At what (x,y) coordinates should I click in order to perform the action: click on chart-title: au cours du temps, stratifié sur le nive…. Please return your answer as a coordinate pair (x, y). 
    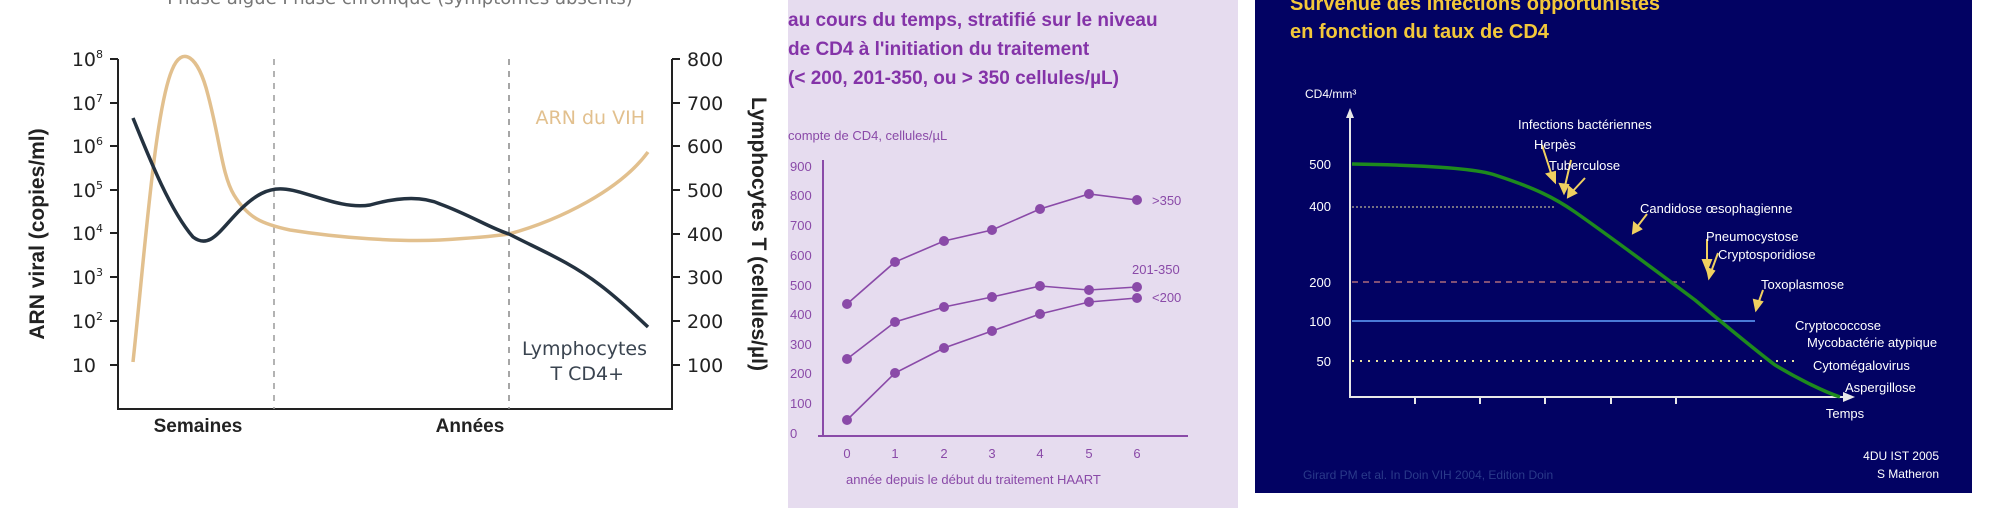
    Looking at the image, I should click on (973, 49).